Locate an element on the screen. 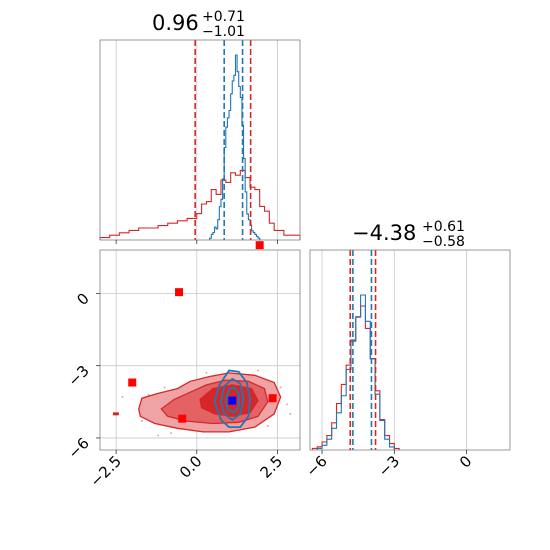 The height and width of the screenshot is (550, 550). blue-contour-line-inner is located at coordinates (232, 400).